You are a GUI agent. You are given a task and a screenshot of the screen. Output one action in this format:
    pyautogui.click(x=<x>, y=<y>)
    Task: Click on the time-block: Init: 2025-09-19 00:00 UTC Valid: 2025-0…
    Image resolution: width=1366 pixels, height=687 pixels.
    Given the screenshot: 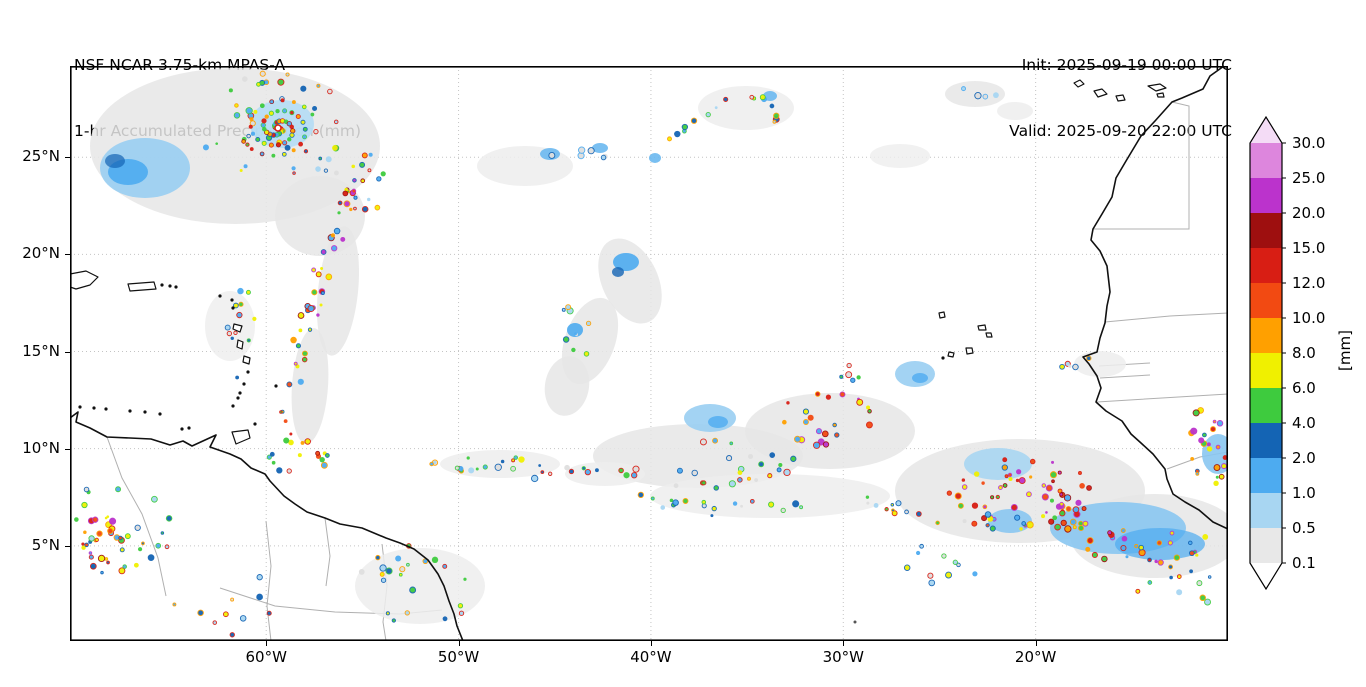 What is the action you would take?
    pyautogui.click(x=1066, y=98)
    